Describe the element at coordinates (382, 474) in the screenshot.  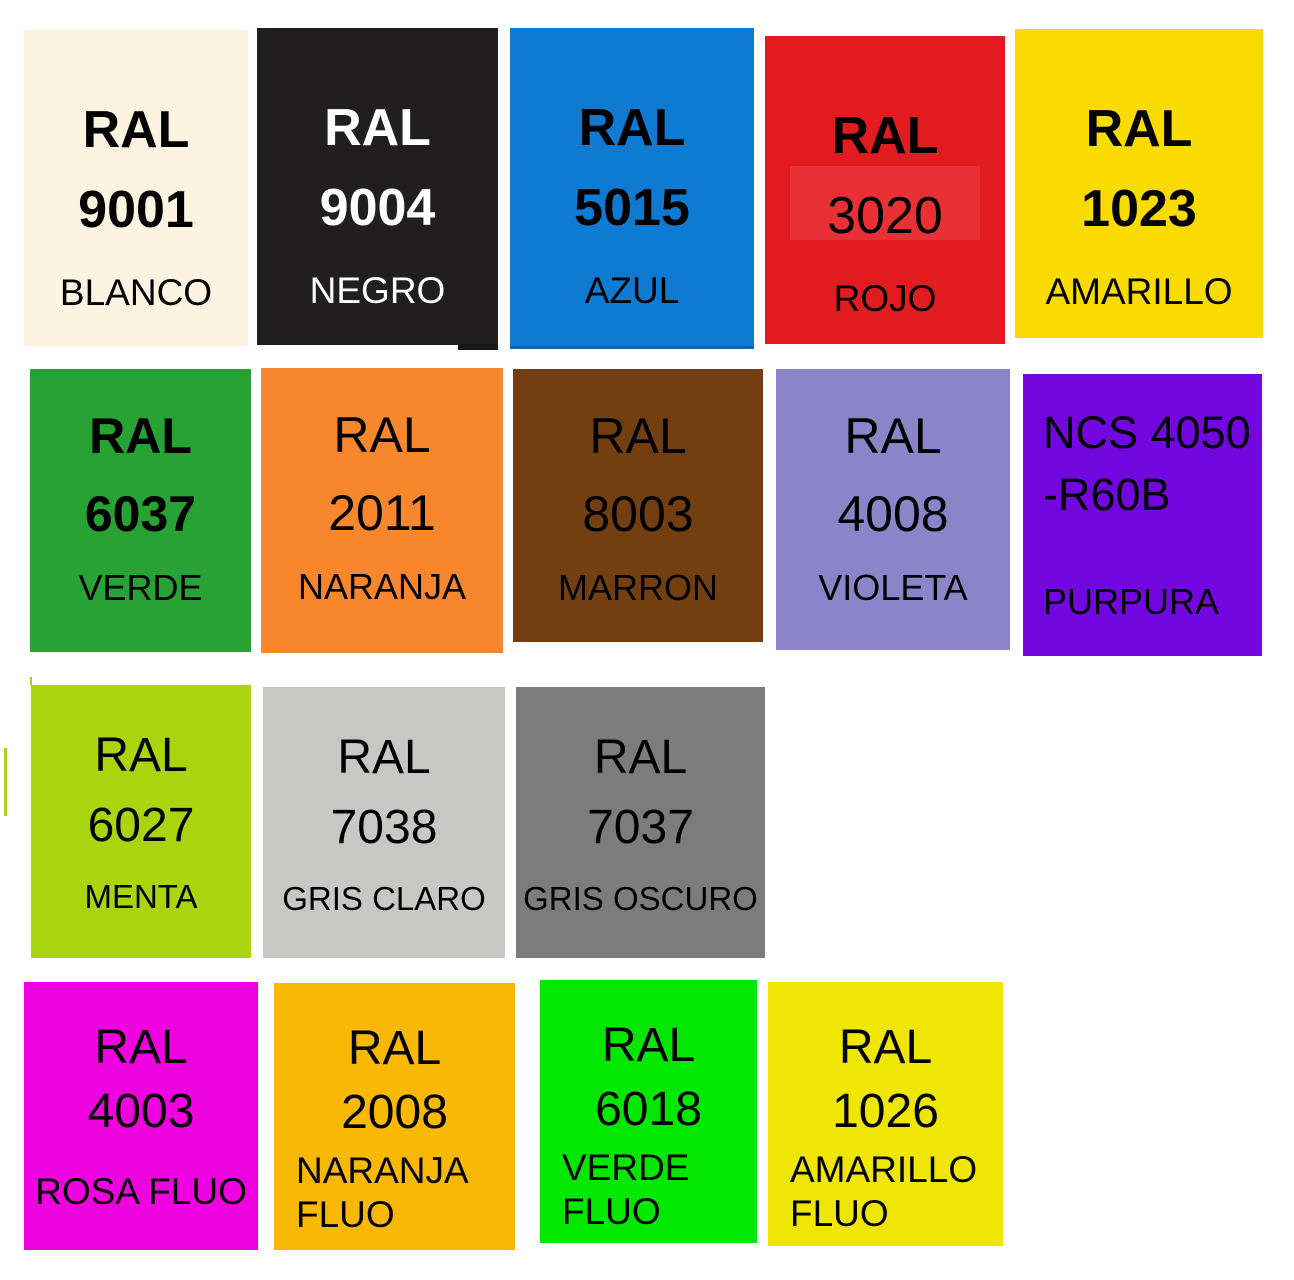
I see `color-code: RAL 2011` at that location.